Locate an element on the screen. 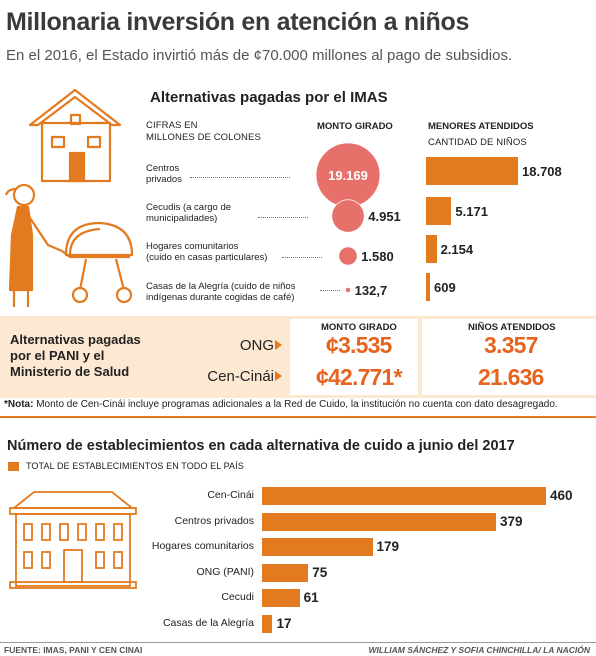  establecimiento-value-label: 379 is located at coordinates (511, 521).